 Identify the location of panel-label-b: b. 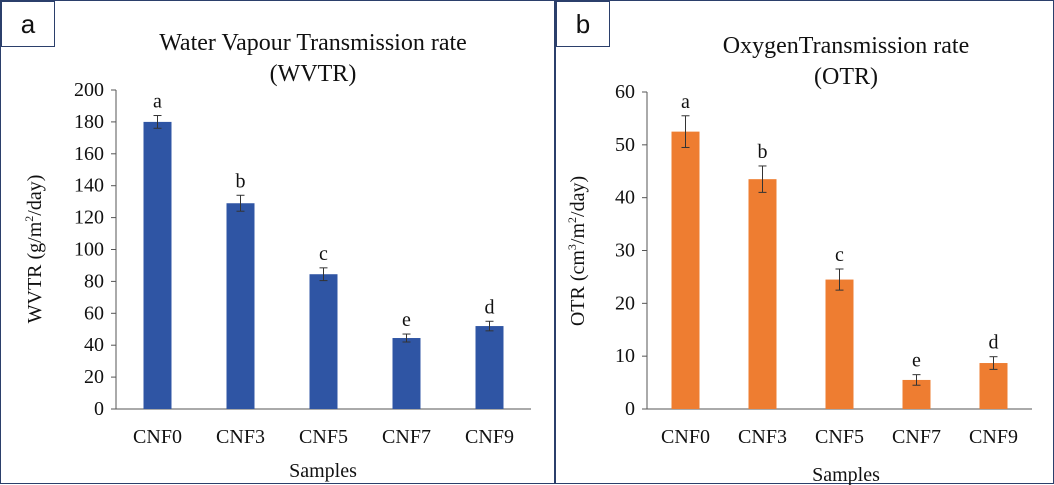
(583, 24).